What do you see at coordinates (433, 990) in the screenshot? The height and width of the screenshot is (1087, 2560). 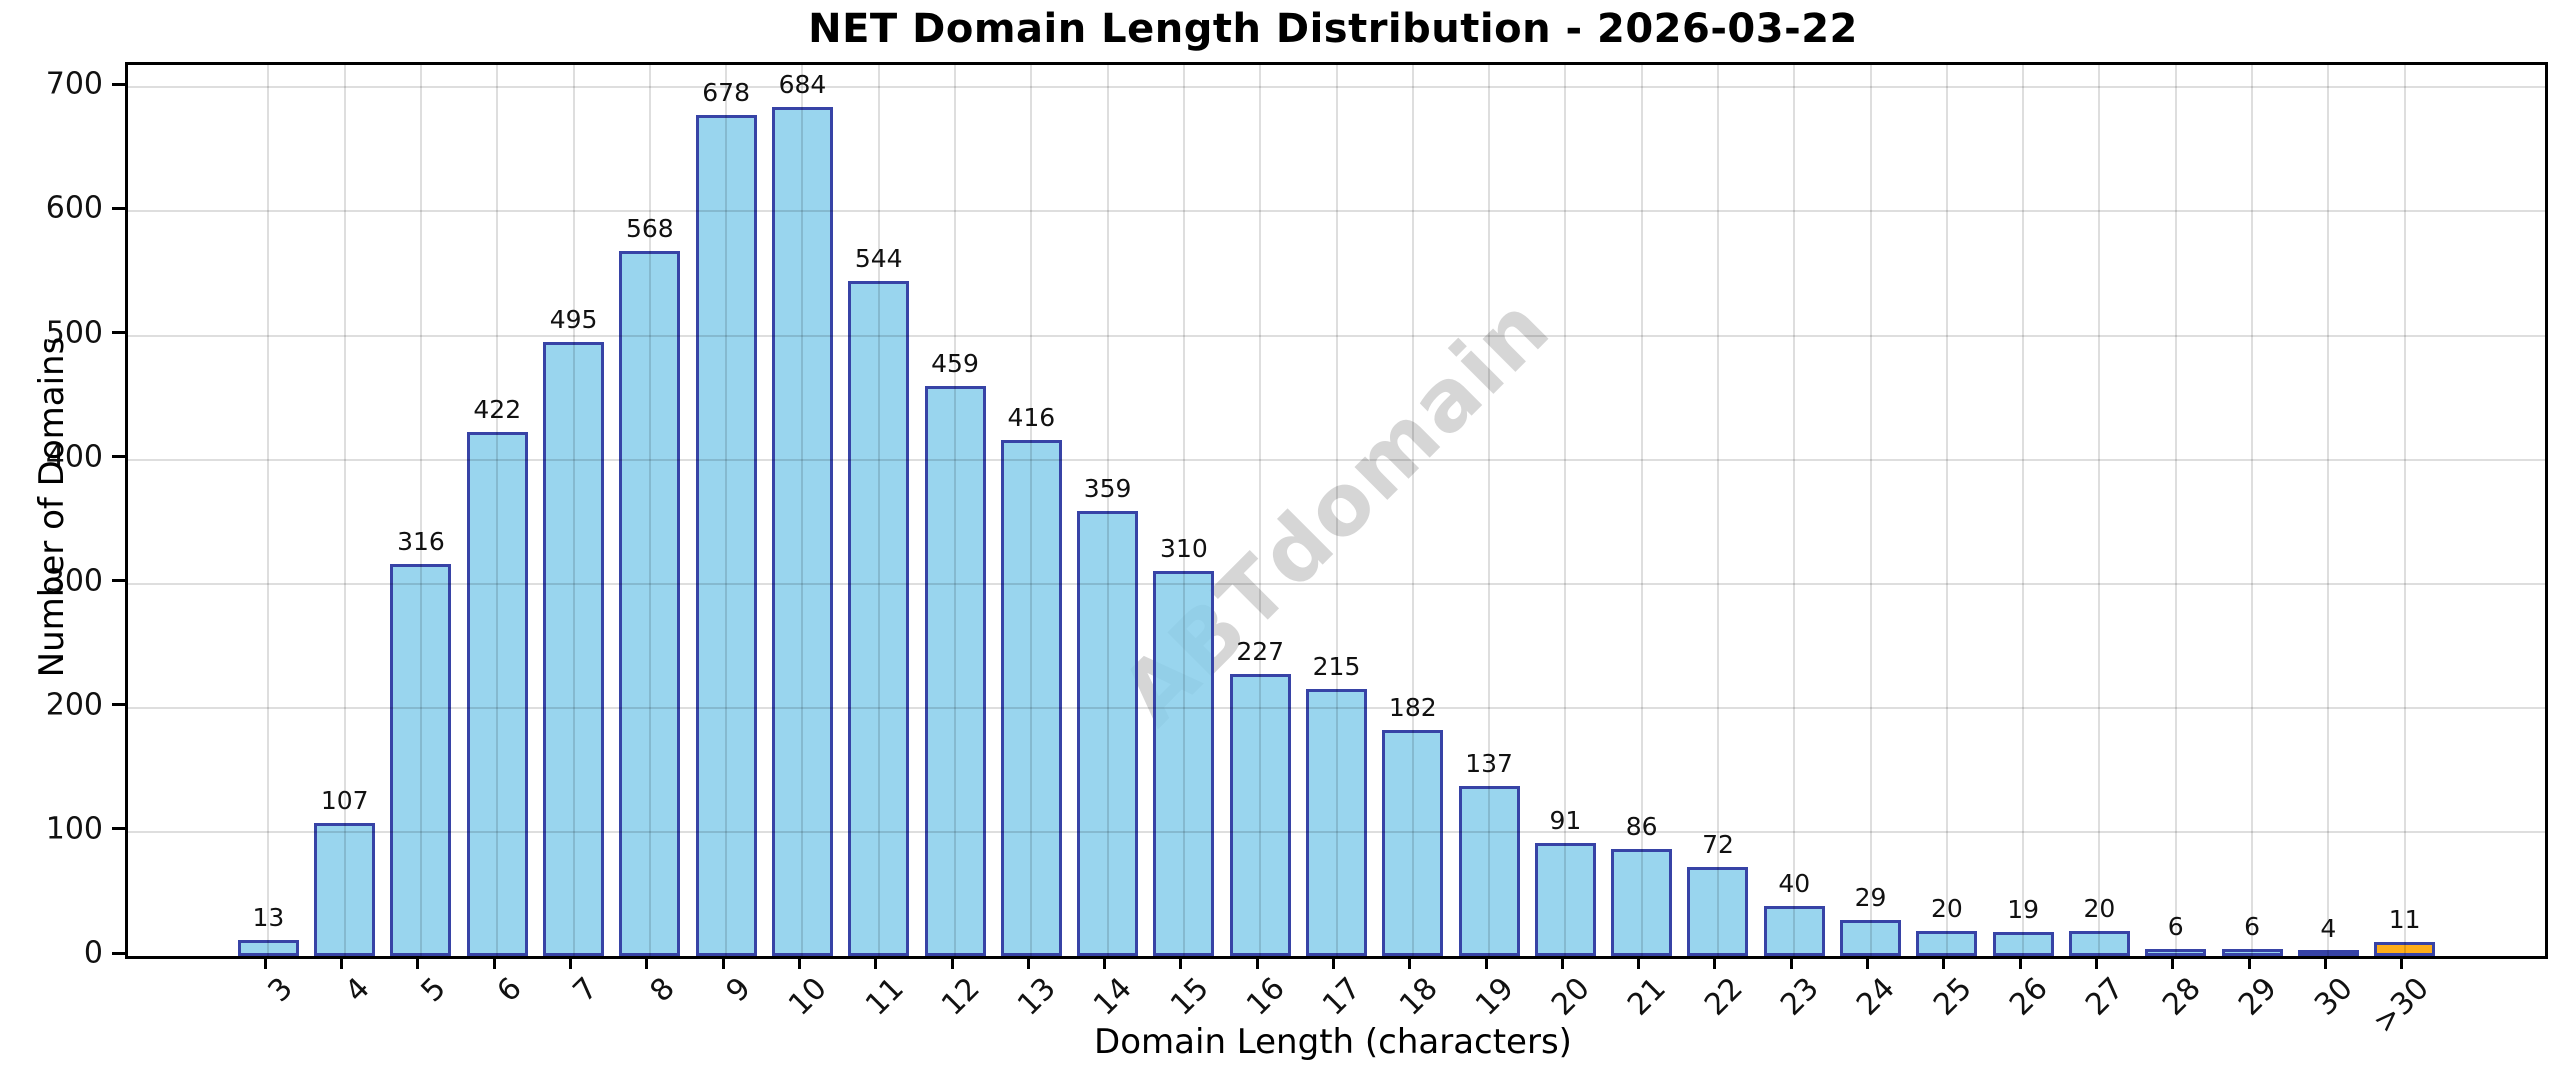 I see `x-tick-label-text: 5` at bounding box center [433, 990].